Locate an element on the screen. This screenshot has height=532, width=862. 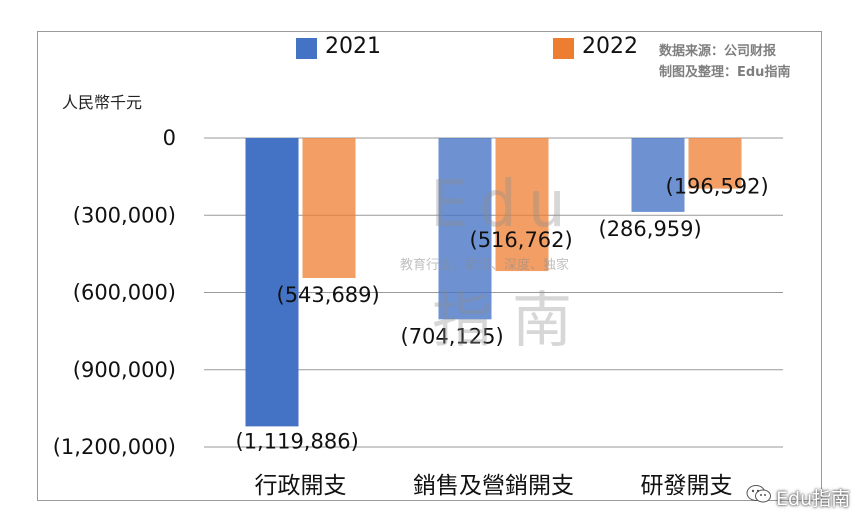
data-label-2022-1: (516,762) is located at coordinates (521, 240).